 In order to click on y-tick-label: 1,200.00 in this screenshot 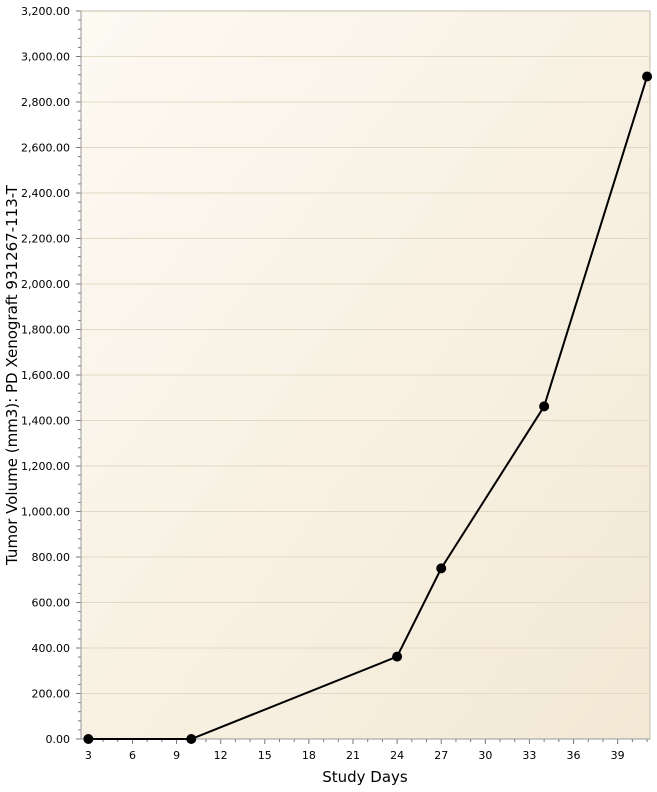, I will do `click(45, 466)`.